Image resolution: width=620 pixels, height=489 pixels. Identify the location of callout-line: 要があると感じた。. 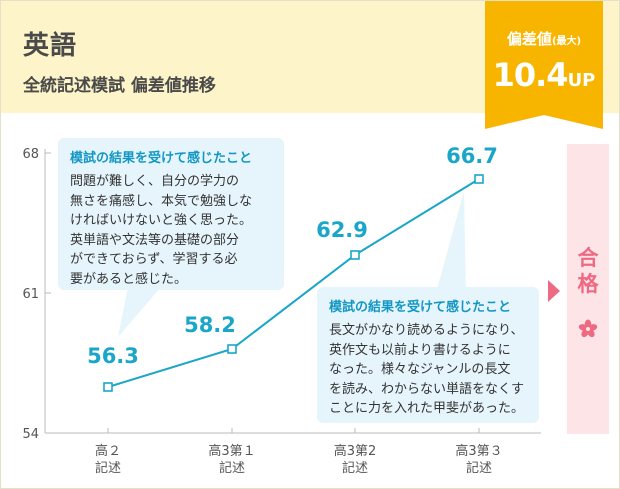
(129, 279).